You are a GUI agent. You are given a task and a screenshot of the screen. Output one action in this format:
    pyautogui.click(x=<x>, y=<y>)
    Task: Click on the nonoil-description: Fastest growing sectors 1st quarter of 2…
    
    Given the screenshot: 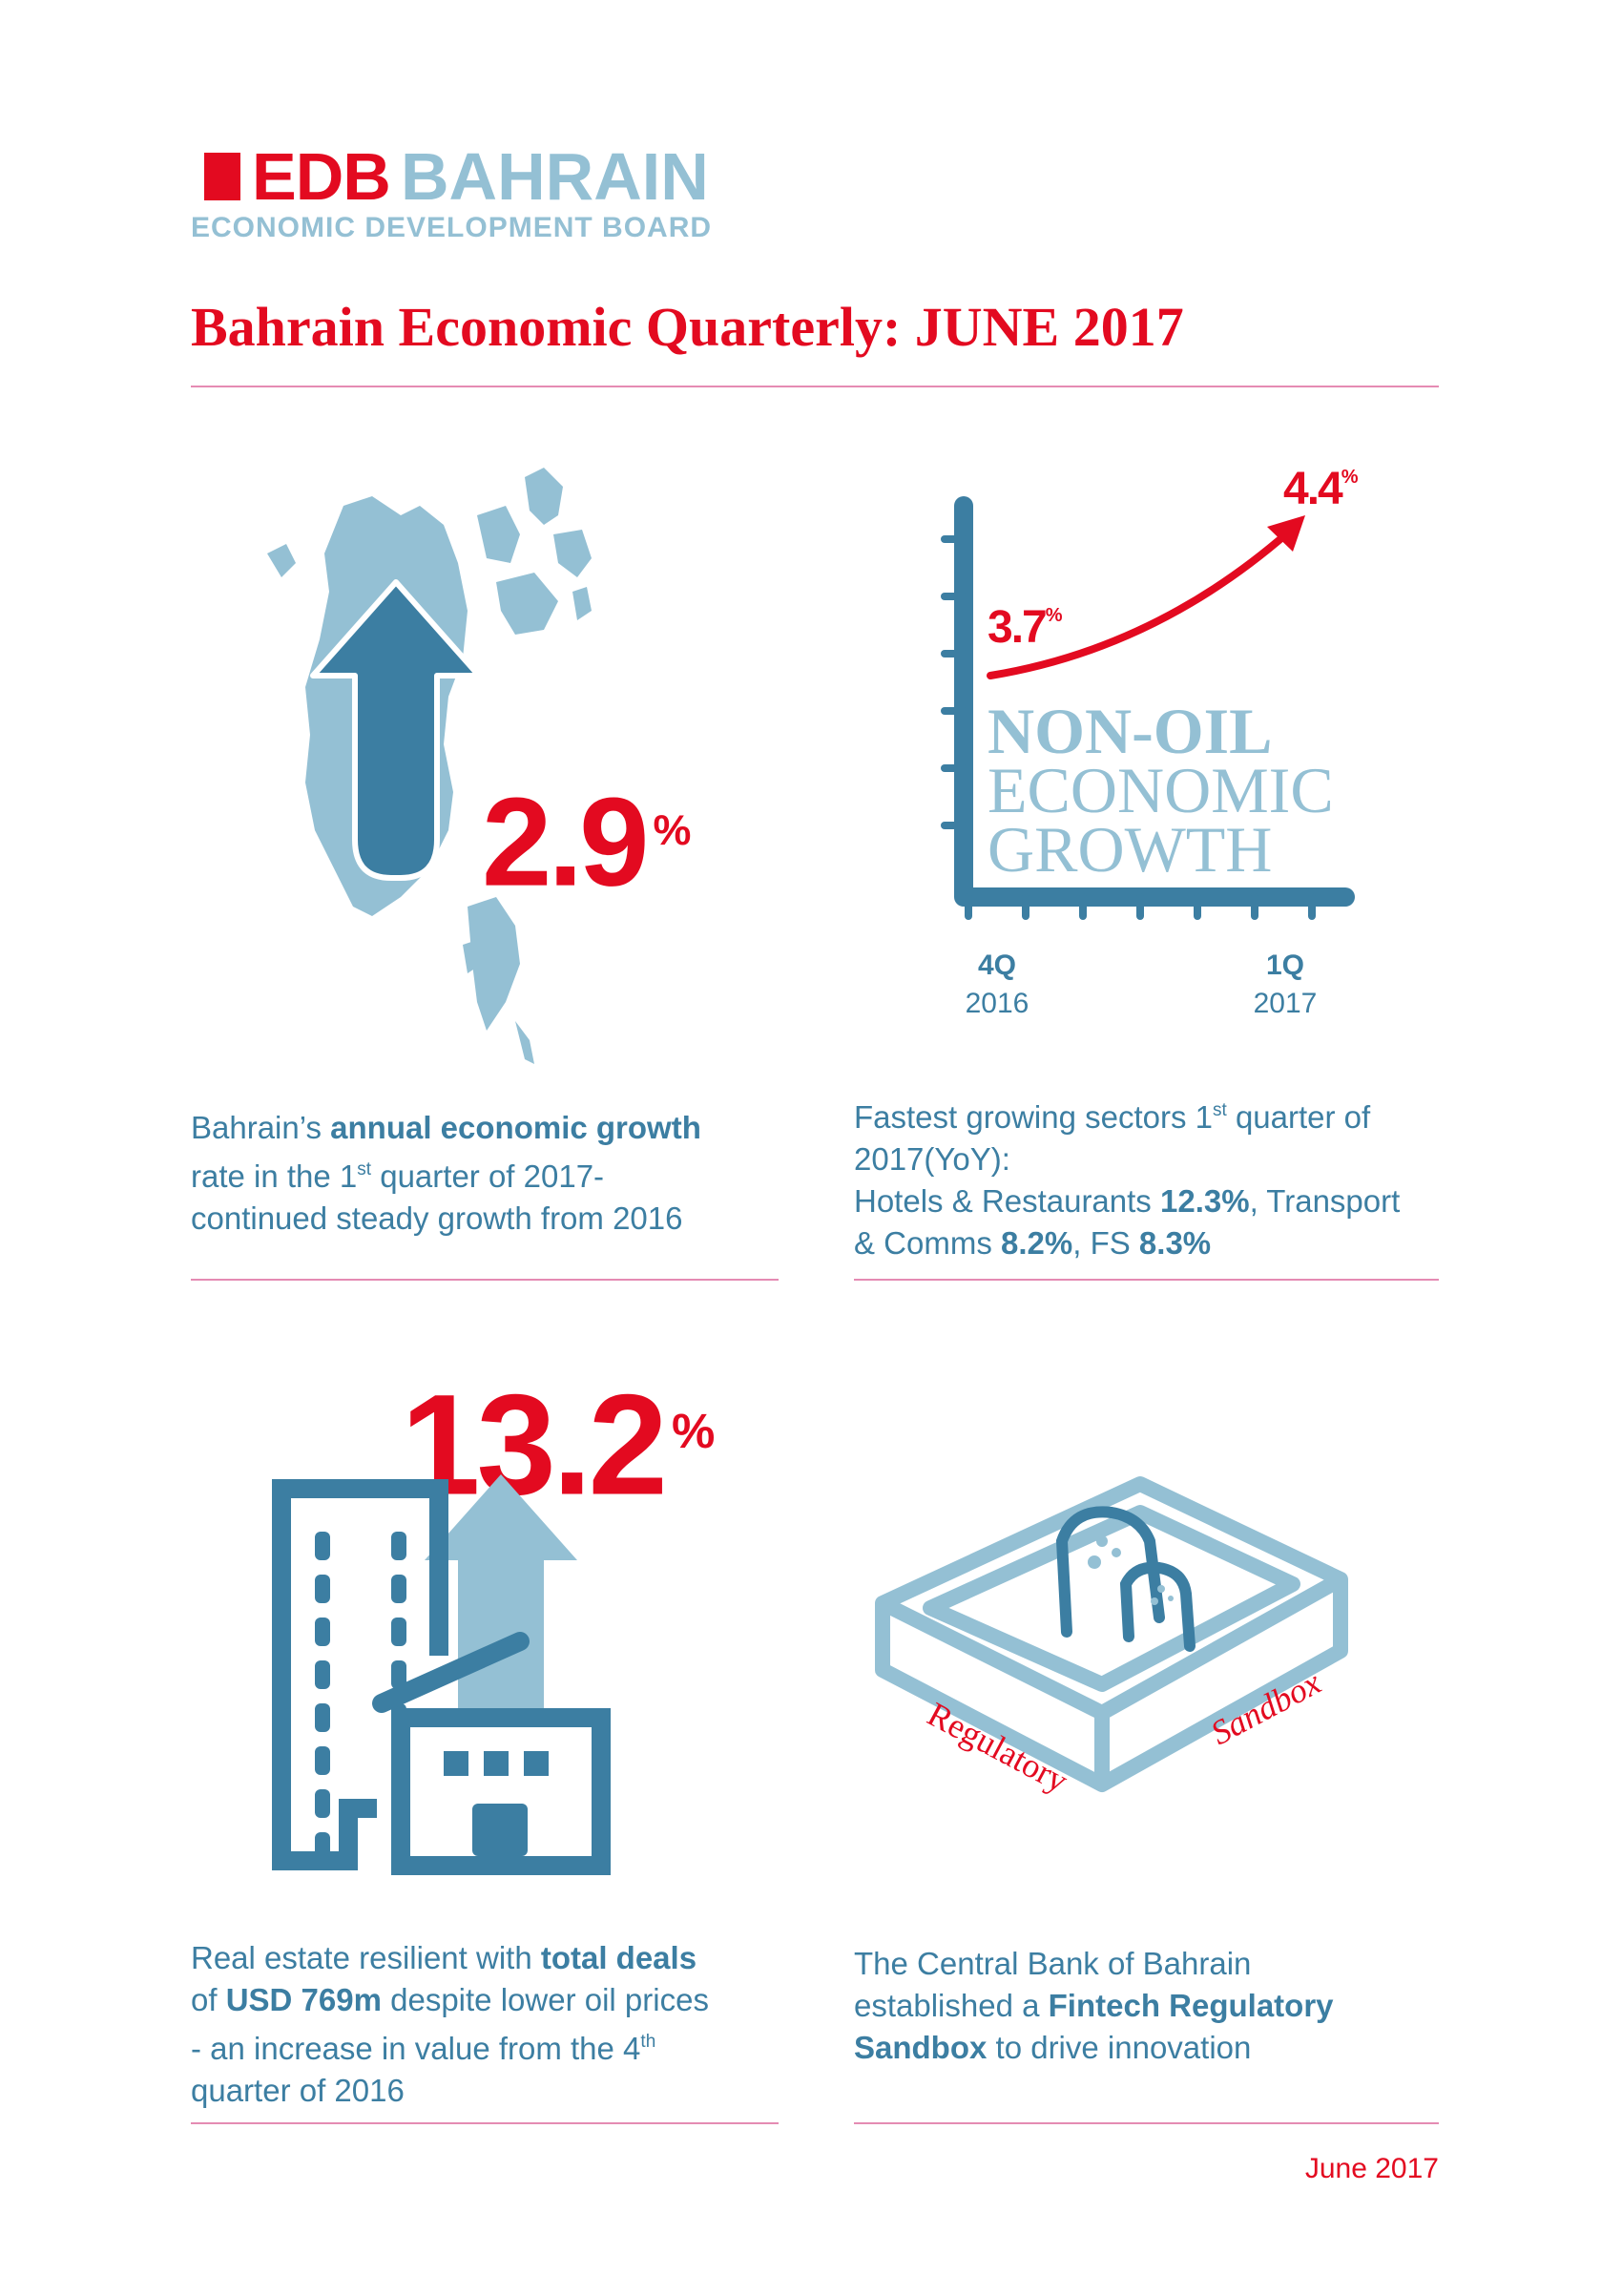 What is the action you would take?
    pyautogui.click(x=1127, y=1180)
    